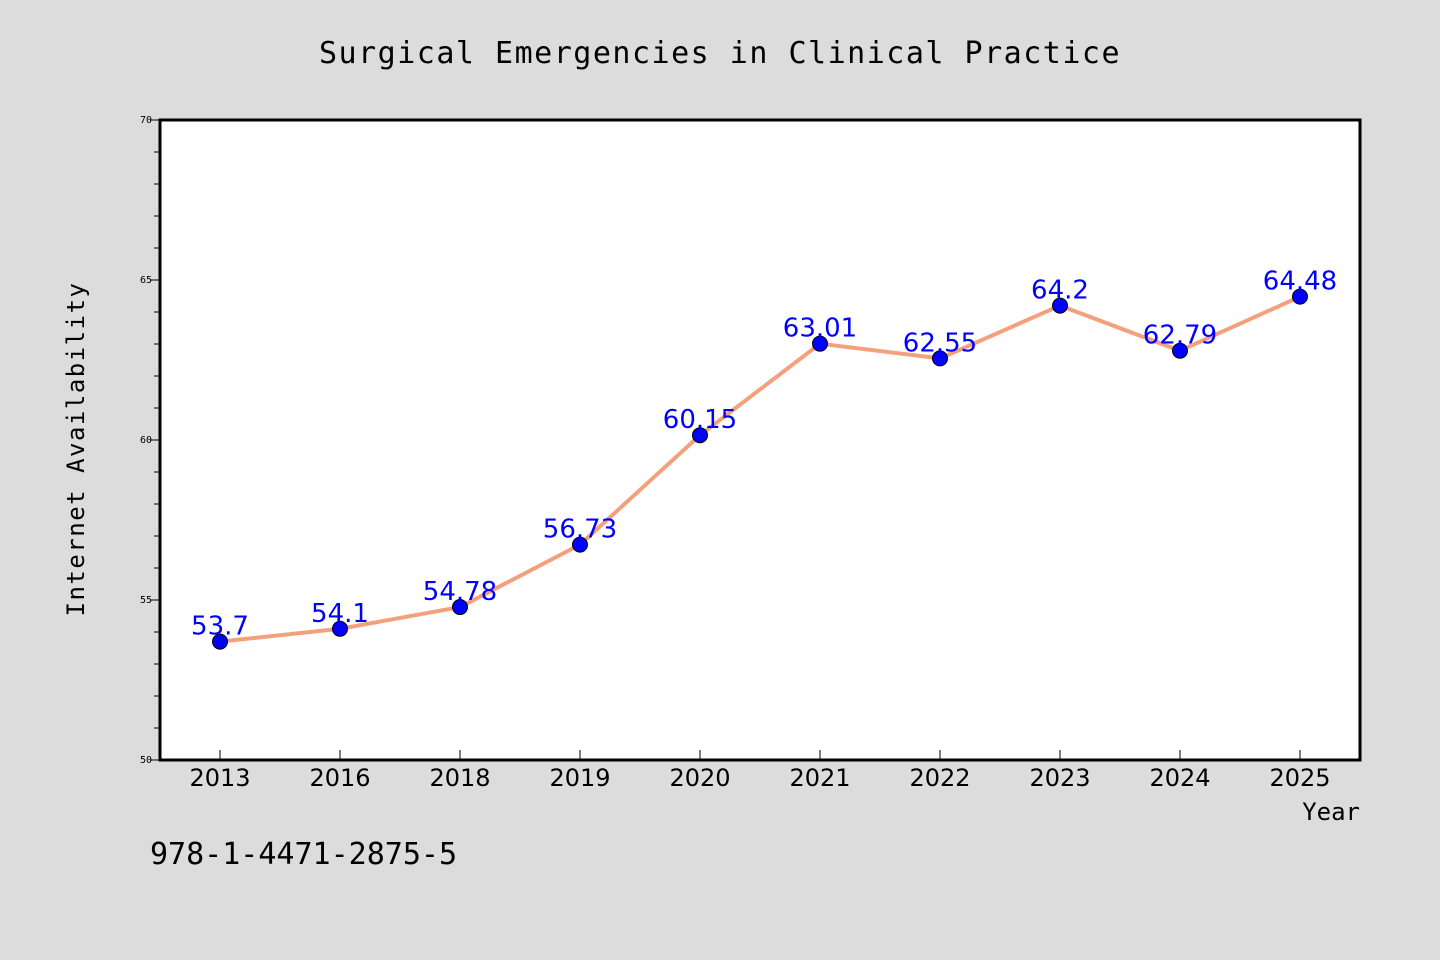 The image size is (1440, 960). Describe the element at coordinates (146, 440) in the screenshot. I see `y-tick-label: 60` at that location.